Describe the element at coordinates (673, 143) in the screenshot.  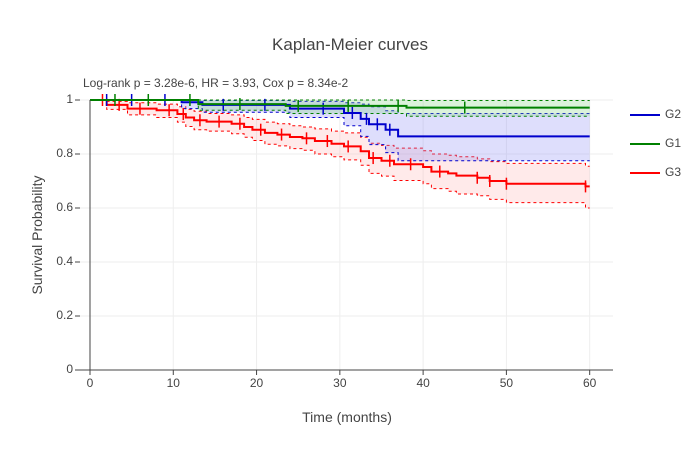
I see `g1-legend-label: G1` at that location.